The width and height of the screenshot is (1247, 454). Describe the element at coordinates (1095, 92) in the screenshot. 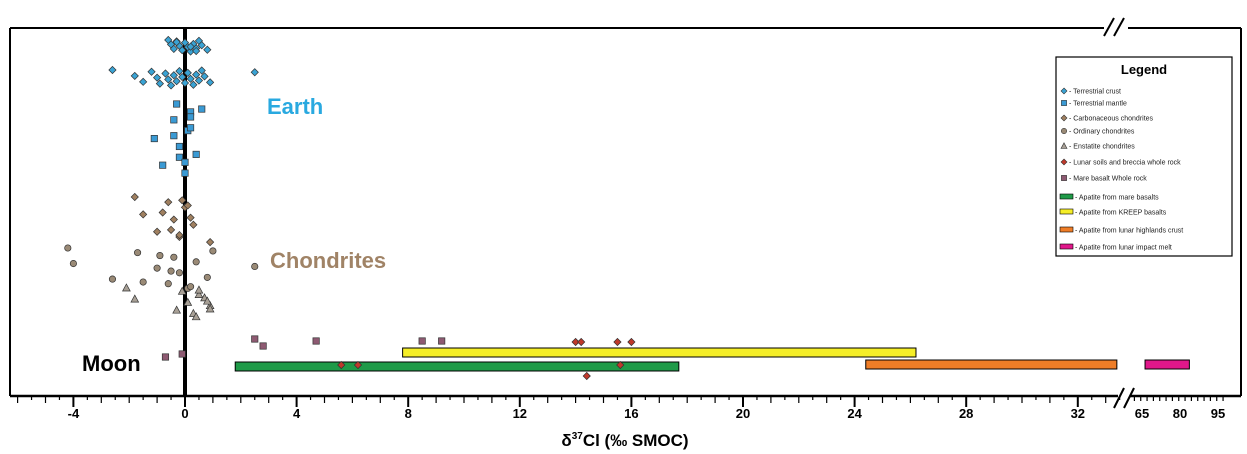

I see `legend-item-label: - Terrestrial crust` at that location.